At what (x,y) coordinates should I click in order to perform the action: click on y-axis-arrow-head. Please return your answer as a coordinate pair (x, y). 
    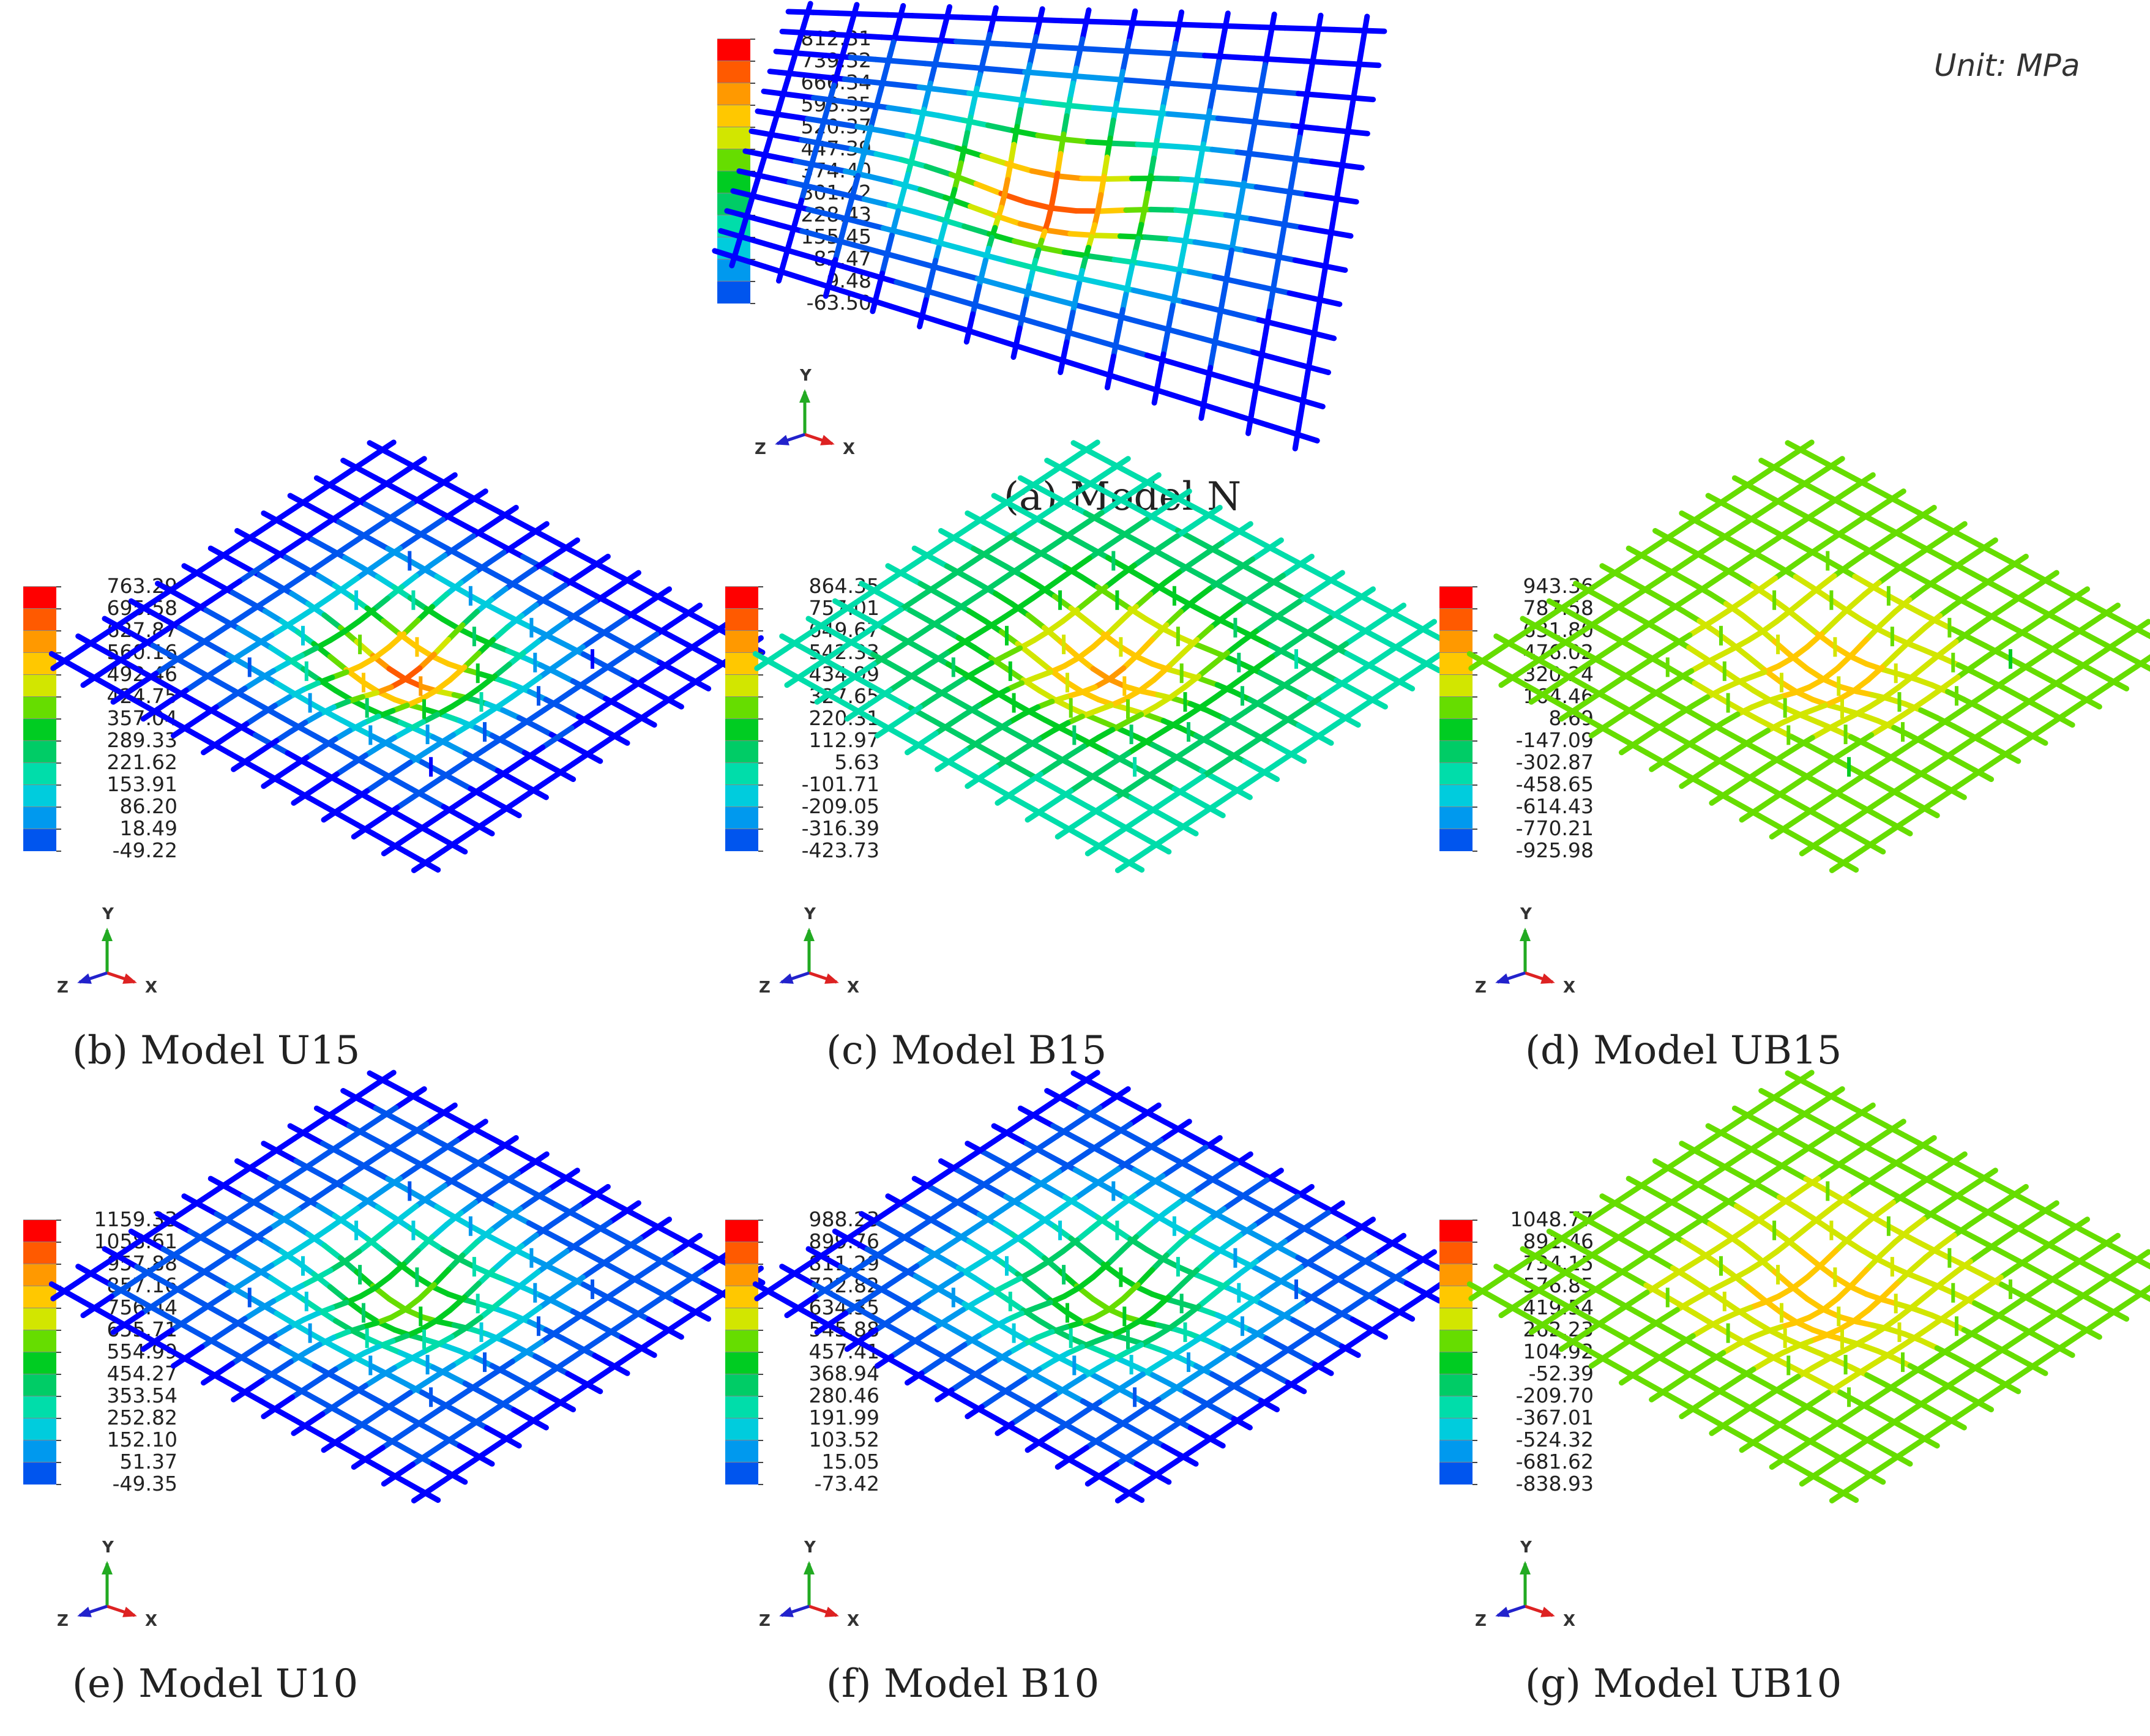
    Looking at the image, I should click on (809, 1567).